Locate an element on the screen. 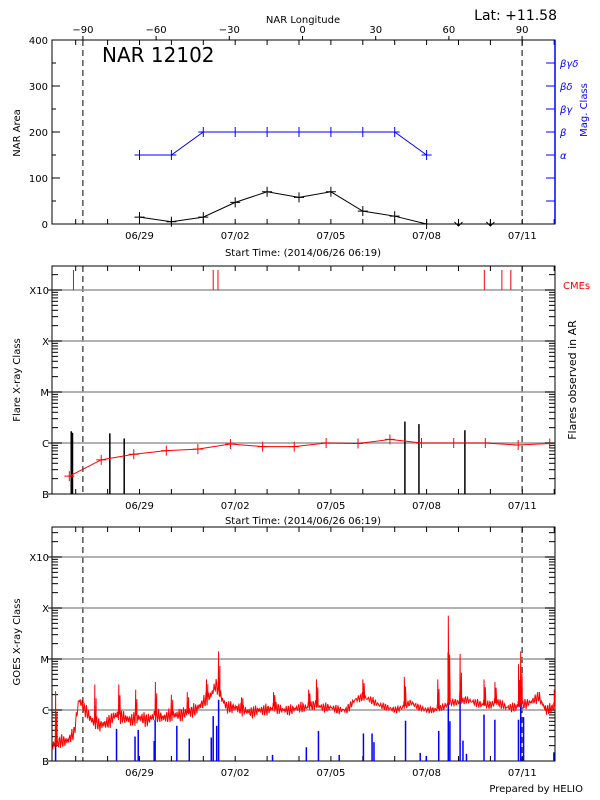 The image size is (600, 800). mag-class-tick-label: βδ is located at coordinates (566, 87).